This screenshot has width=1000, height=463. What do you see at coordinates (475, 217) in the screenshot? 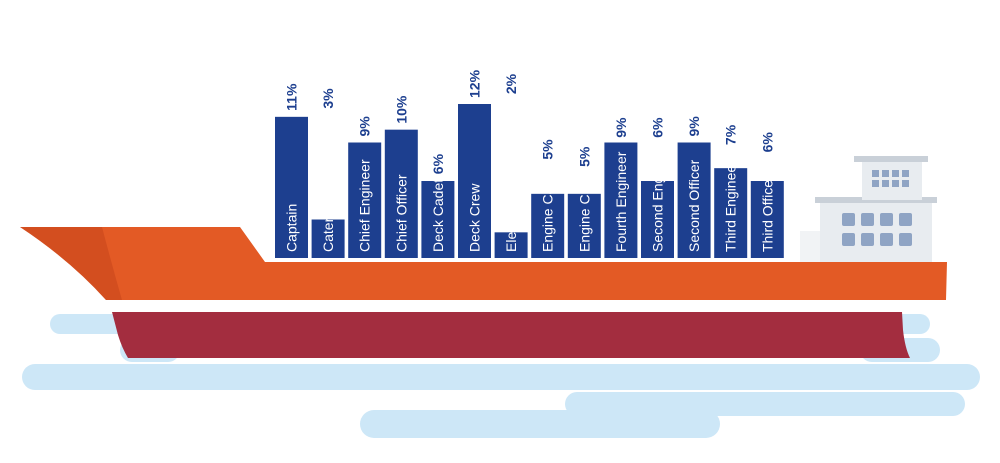
I see `category-label: Deck Crew` at bounding box center [475, 217].